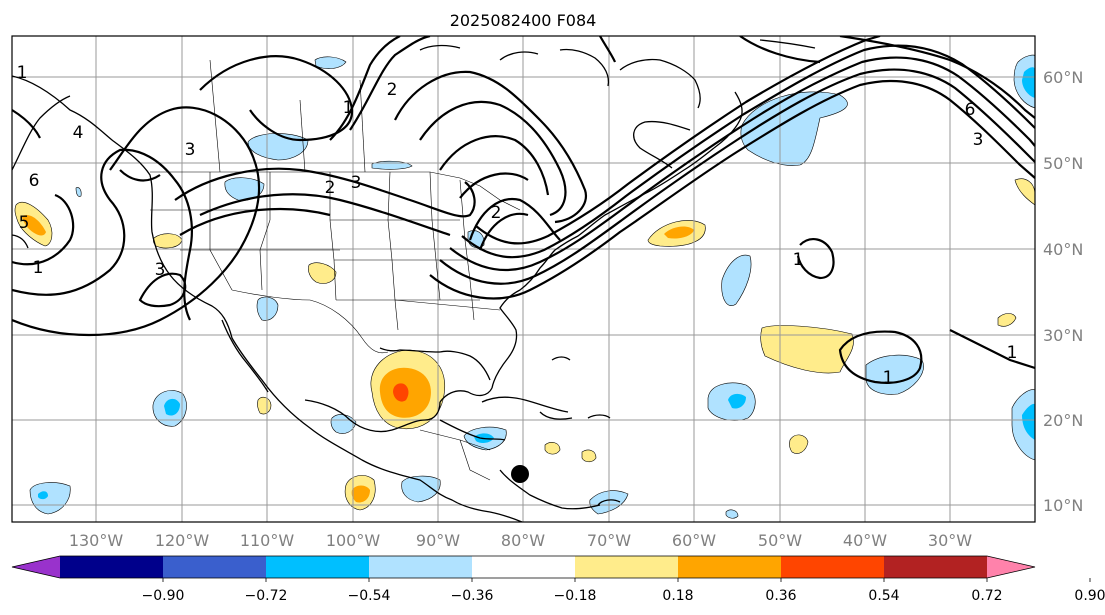  What do you see at coordinates (609, 540) in the screenshot?
I see `lon-label: 70°W` at bounding box center [609, 540].